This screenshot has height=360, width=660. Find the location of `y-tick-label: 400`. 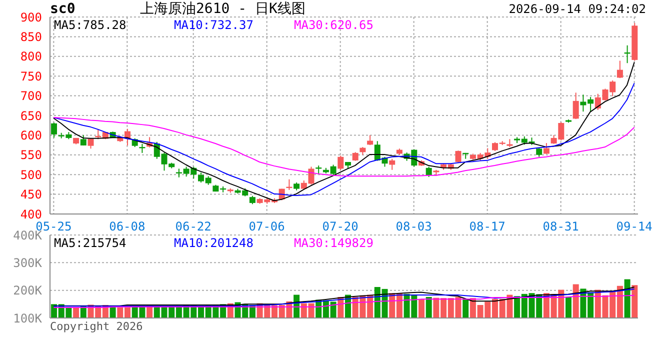

y-tick-label: 400 is located at coordinates (31, 214).